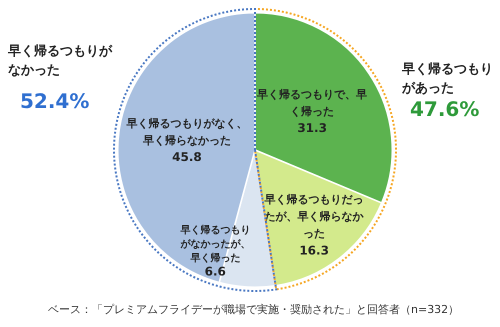 The image size is (500, 327). I want to click on data-label: 6.6, so click(215, 271).